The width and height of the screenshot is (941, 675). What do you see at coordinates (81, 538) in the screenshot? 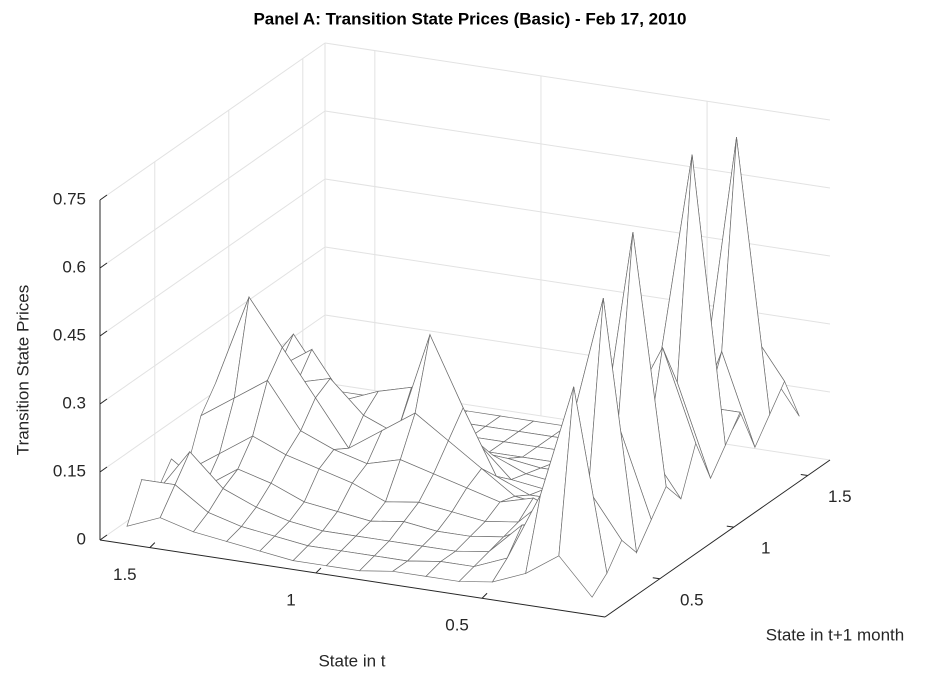
I see `z-tick-label: 0` at bounding box center [81, 538].